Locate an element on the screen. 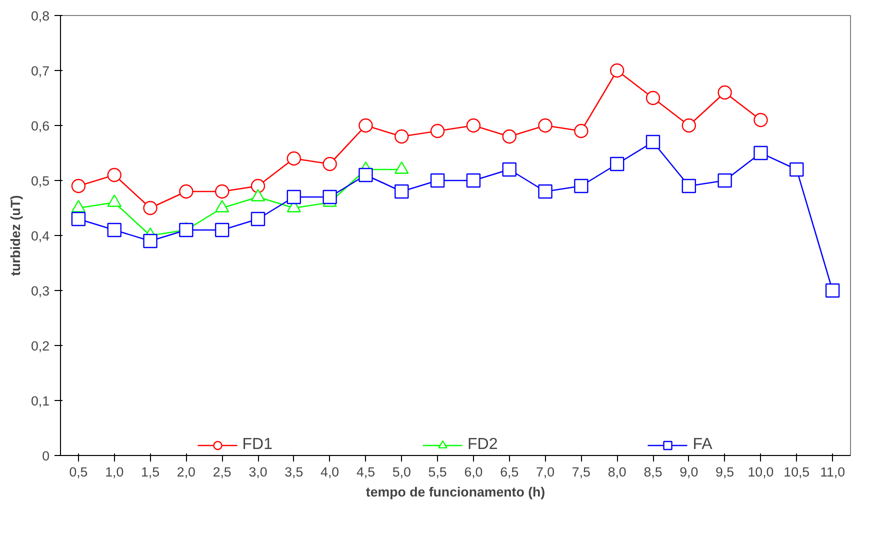 The image size is (885, 544). x-tick-label: 9,0 is located at coordinates (689, 472).